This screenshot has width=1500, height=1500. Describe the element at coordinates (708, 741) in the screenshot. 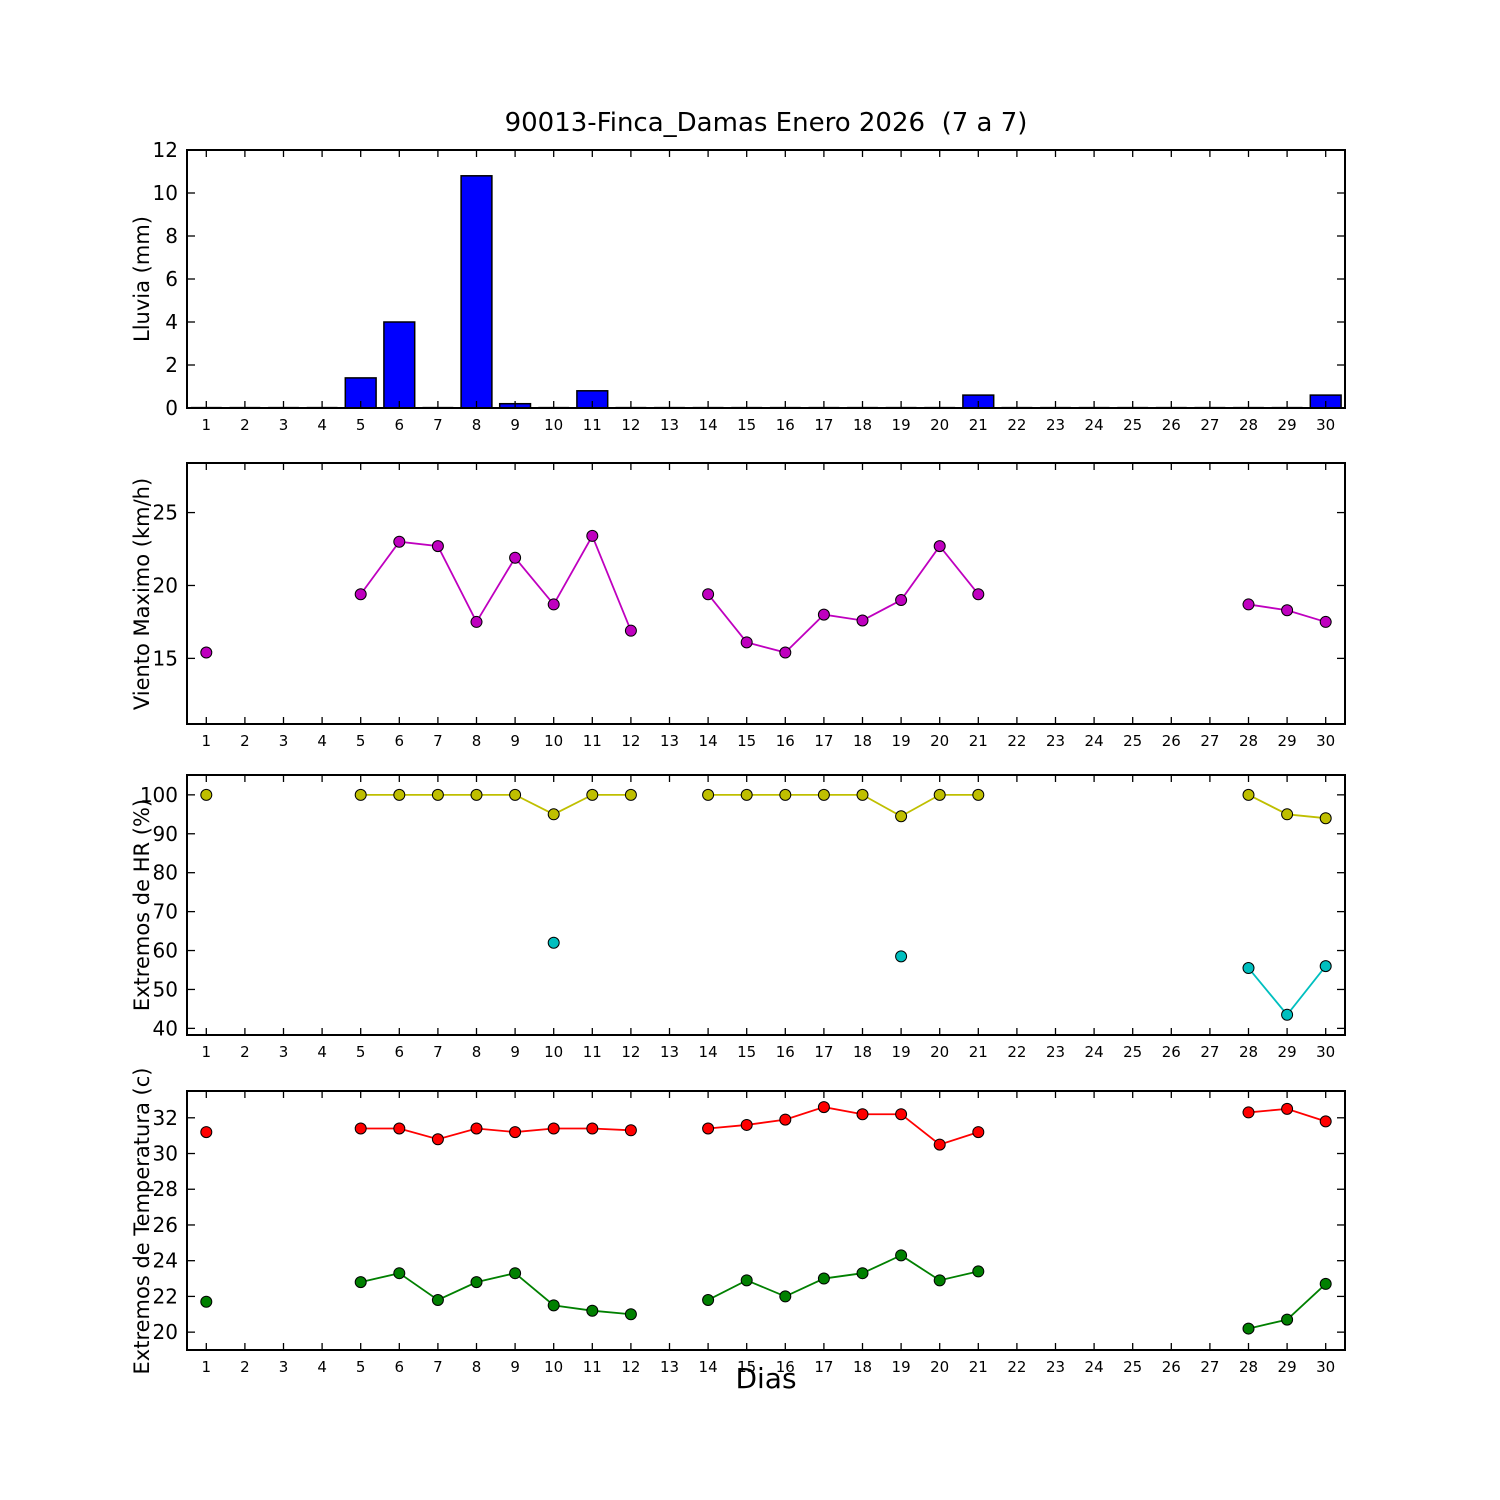

I see `x-tick-label: 14` at that location.